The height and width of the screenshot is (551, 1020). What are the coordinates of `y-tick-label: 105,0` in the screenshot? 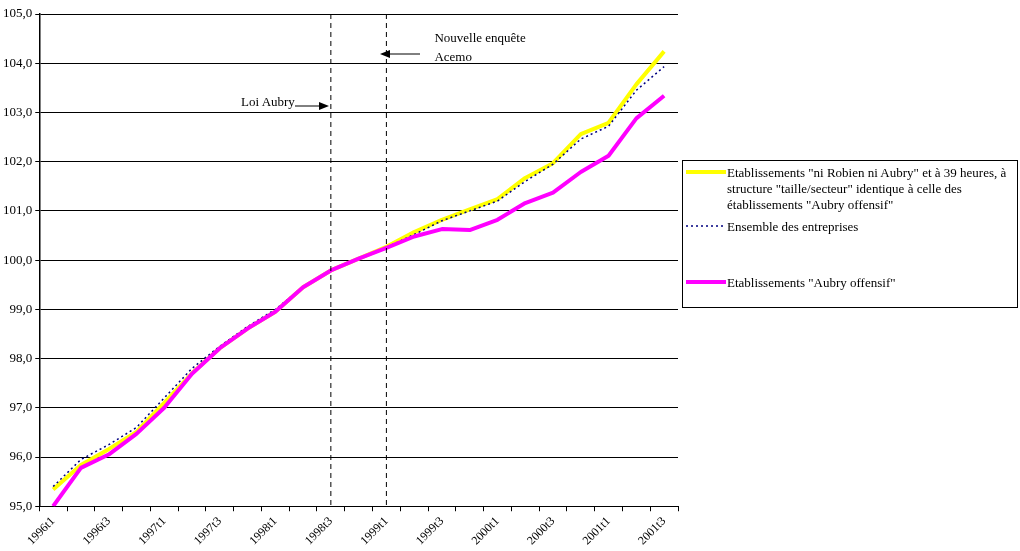 It's located at (18, 13).